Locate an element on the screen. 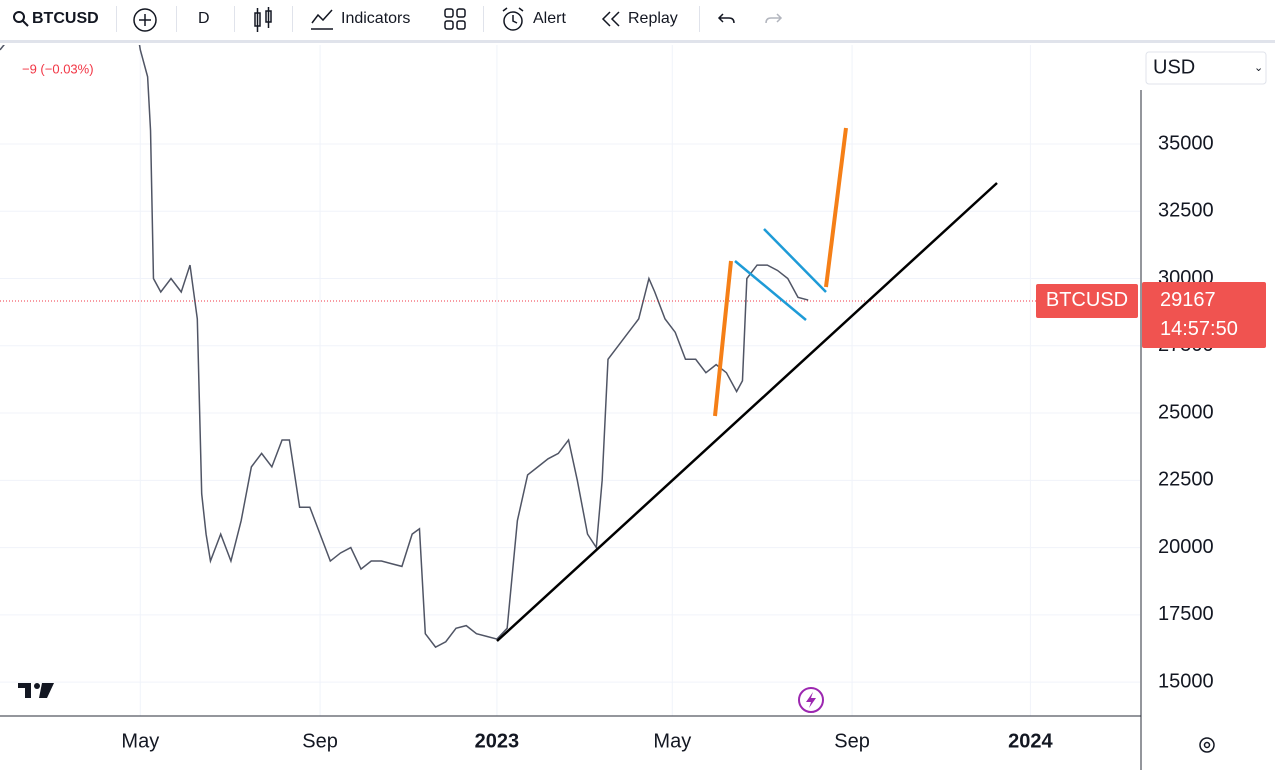 Image resolution: width=1275 pixels, height=770 pixels. y-tick-label: 25000 is located at coordinates (1186, 412).